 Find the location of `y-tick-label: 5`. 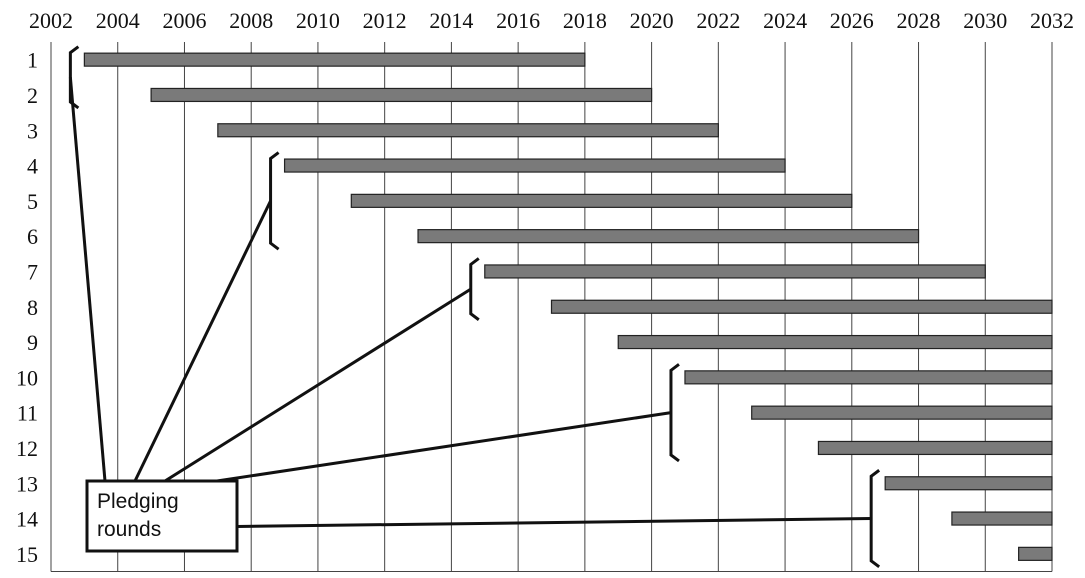

y-tick-label: 5 is located at coordinates (32, 201).